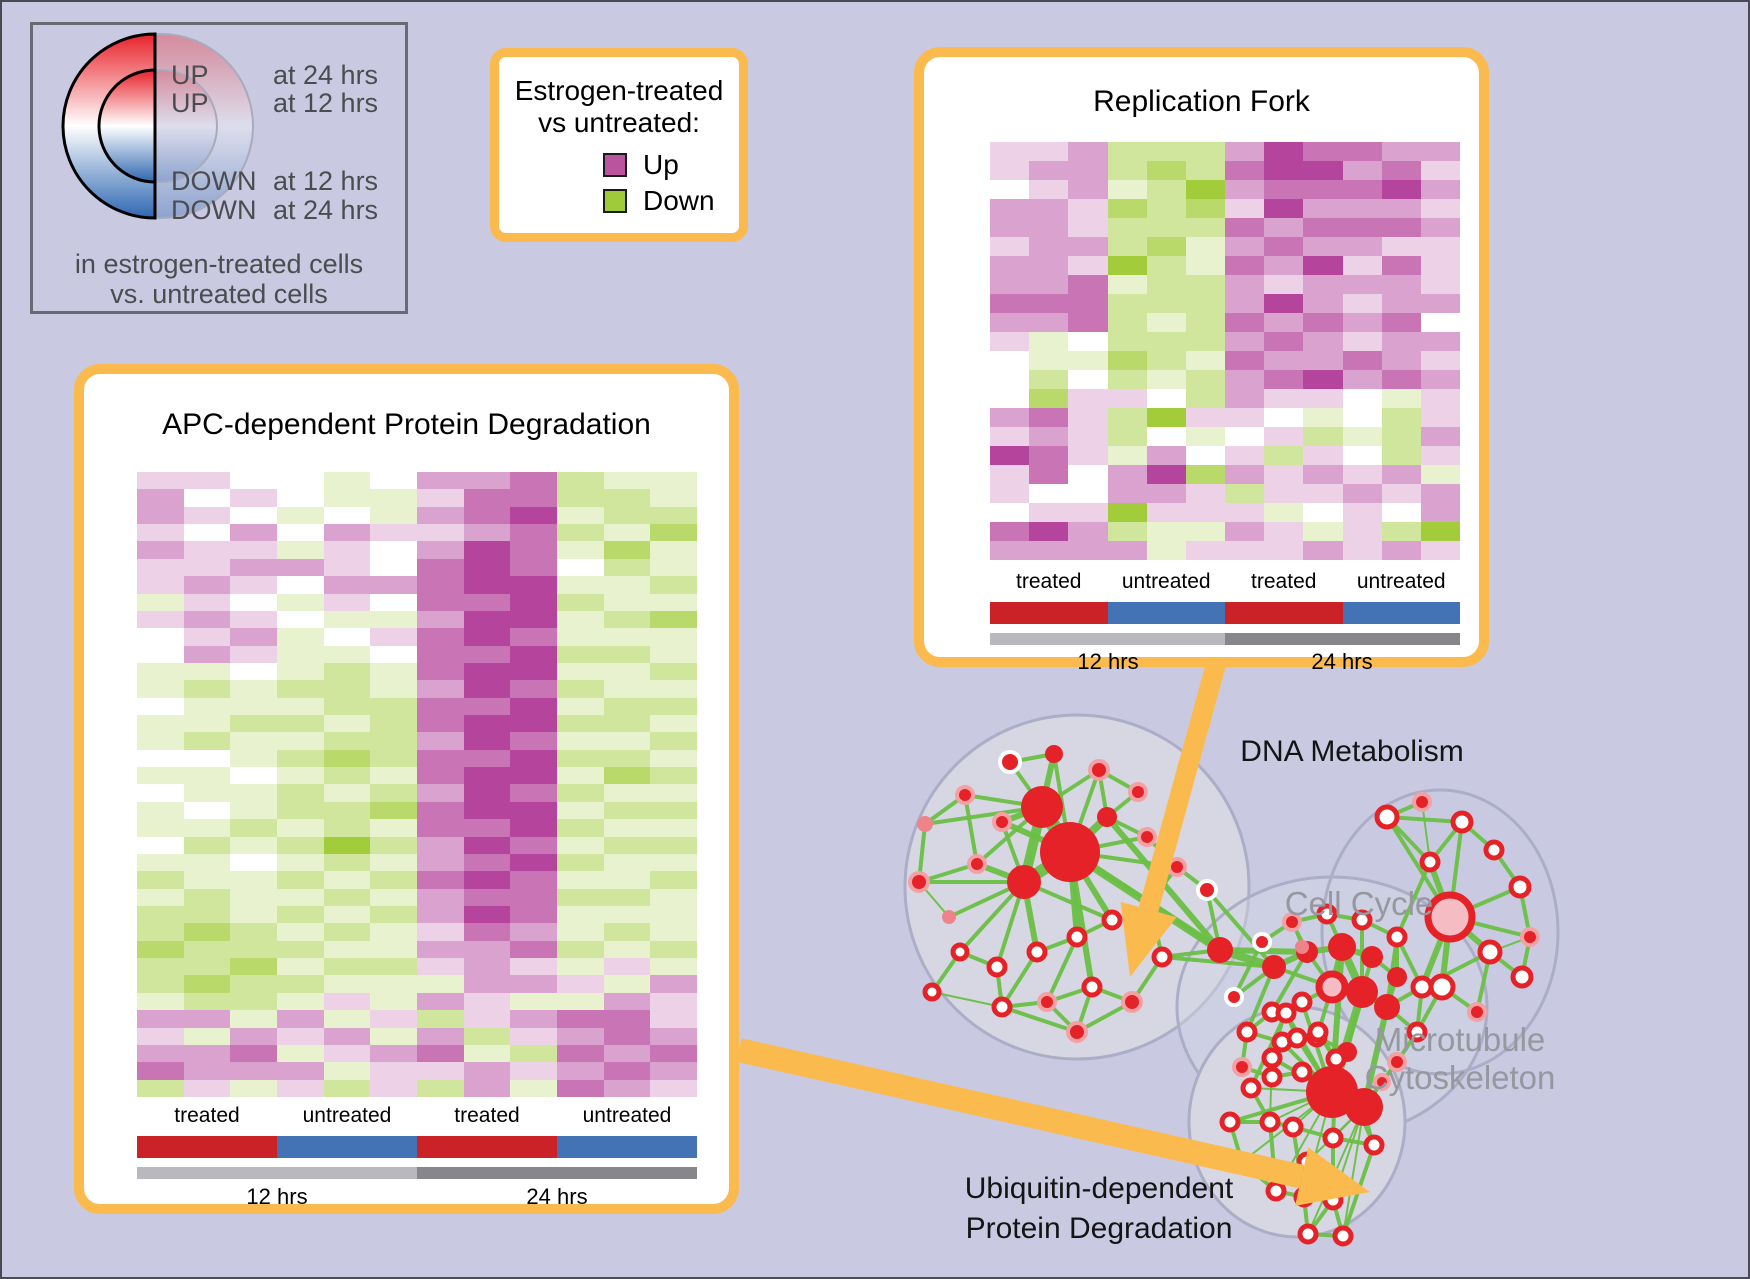 This screenshot has width=1750, height=1279. I want to click on updown-legend-title-line1: Estrogen-treated, so click(619, 90).